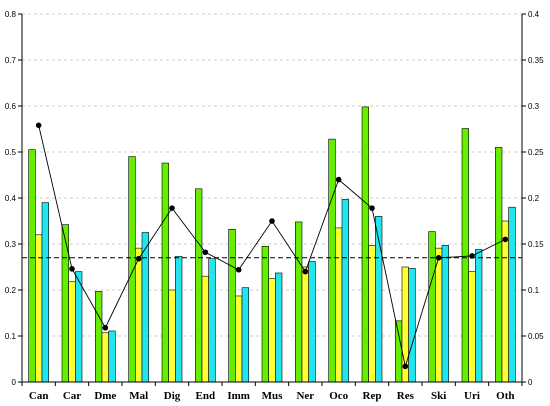  I want to click on x-tick-label: Dig, so click(172, 396).